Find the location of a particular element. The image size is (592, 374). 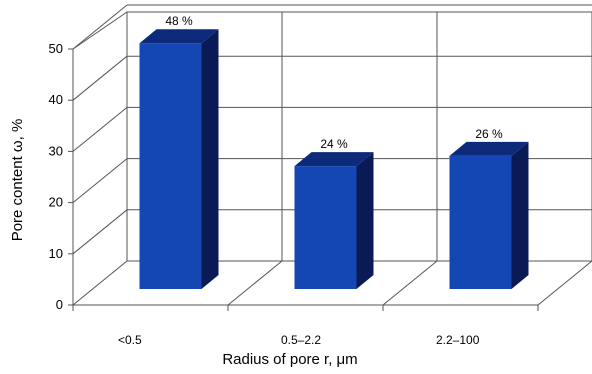

y-tick-label: 30 is located at coordinates (56, 150).